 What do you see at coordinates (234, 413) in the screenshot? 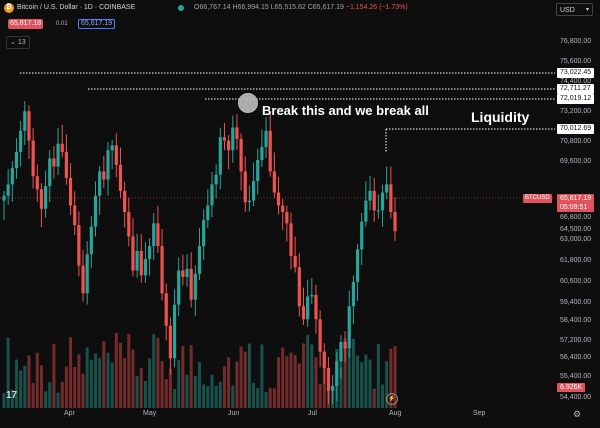
I see `time-label-jun: Jun` at bounding box center [234, 413].